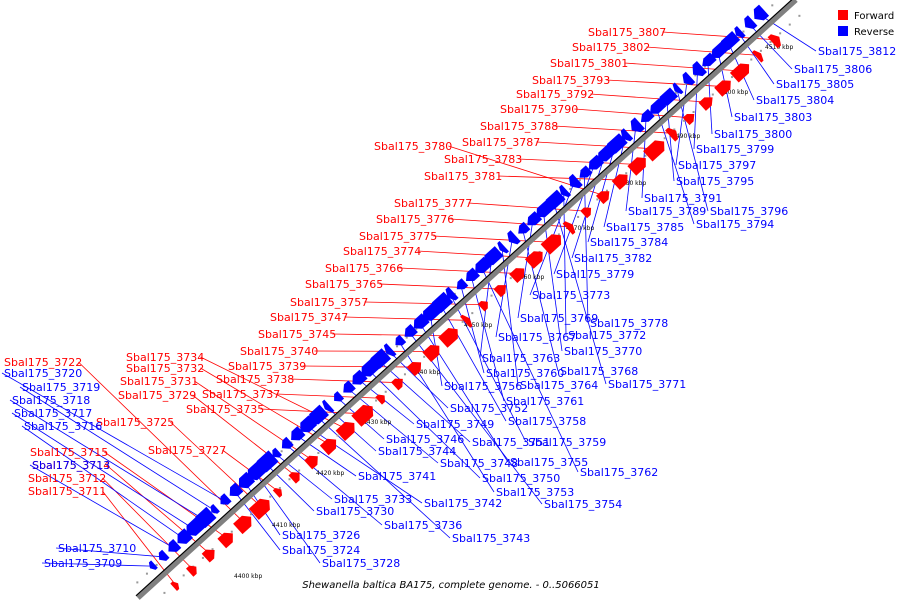  I want to click on reverse-gene-label: Sbal175_3744, so click(417, 451).